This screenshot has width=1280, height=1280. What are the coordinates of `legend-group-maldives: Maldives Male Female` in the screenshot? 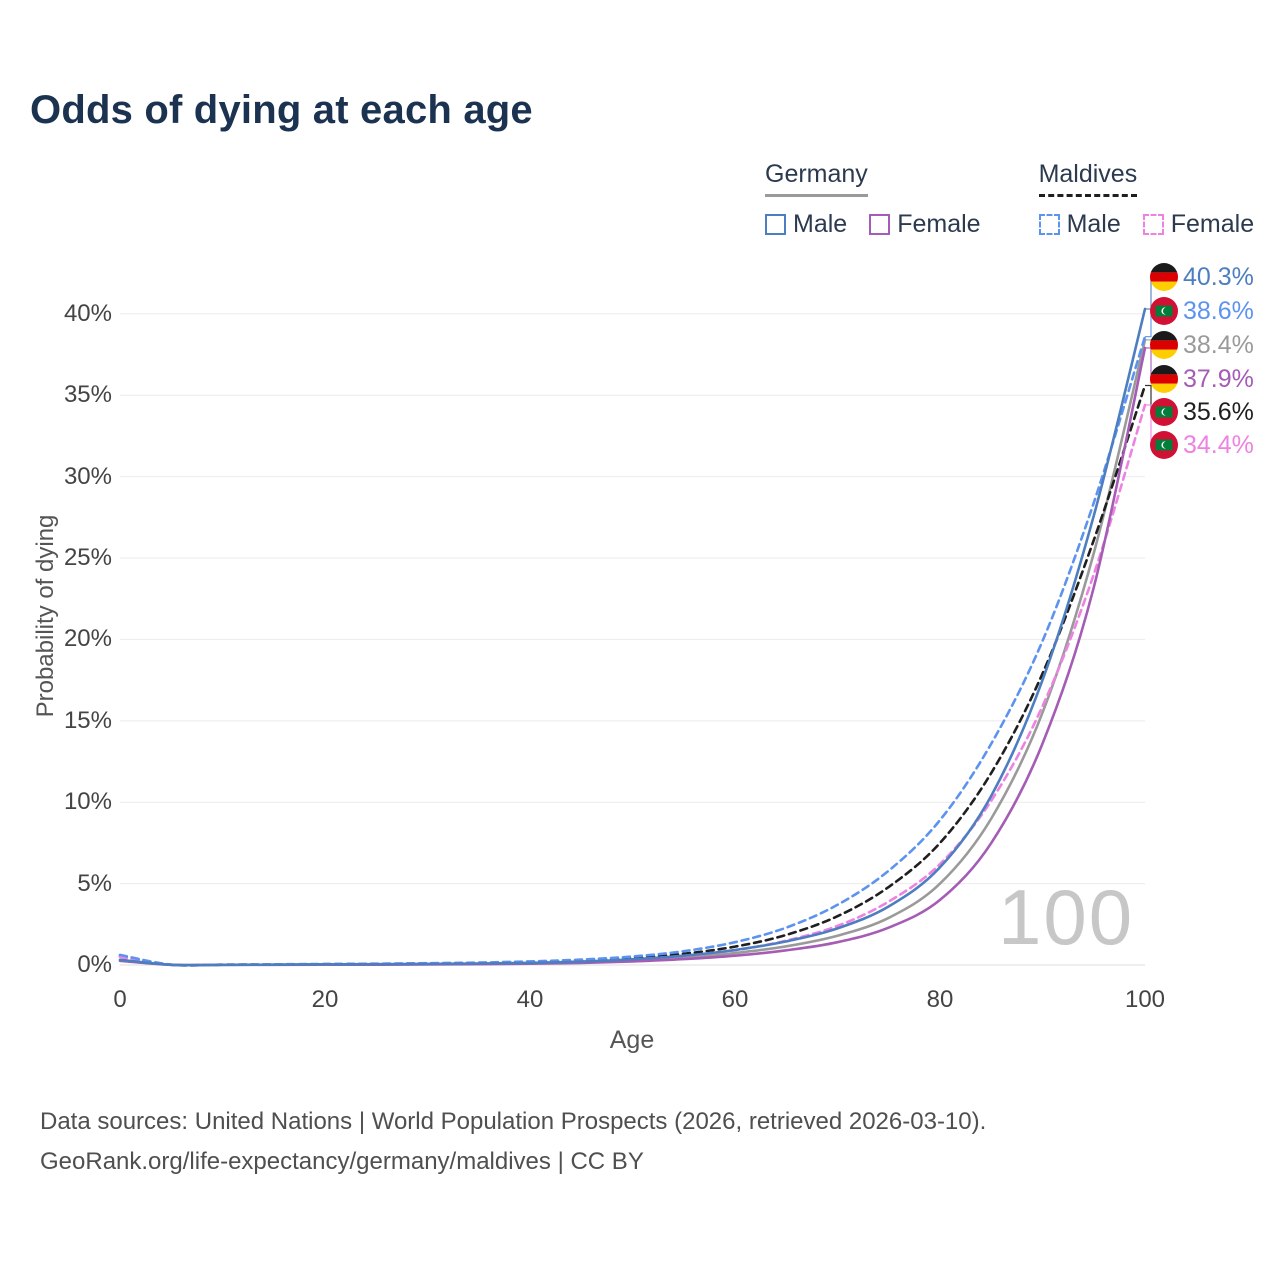 It's located at (1146, 199).